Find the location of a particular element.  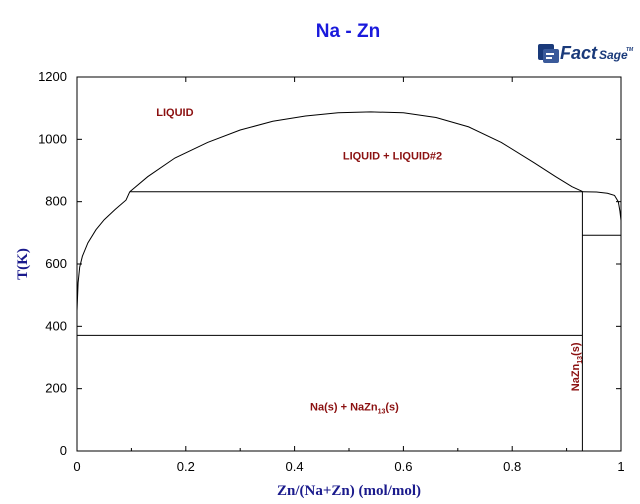

compound-phase-label: NaZn13(s) is located at coordinates (577, 366).